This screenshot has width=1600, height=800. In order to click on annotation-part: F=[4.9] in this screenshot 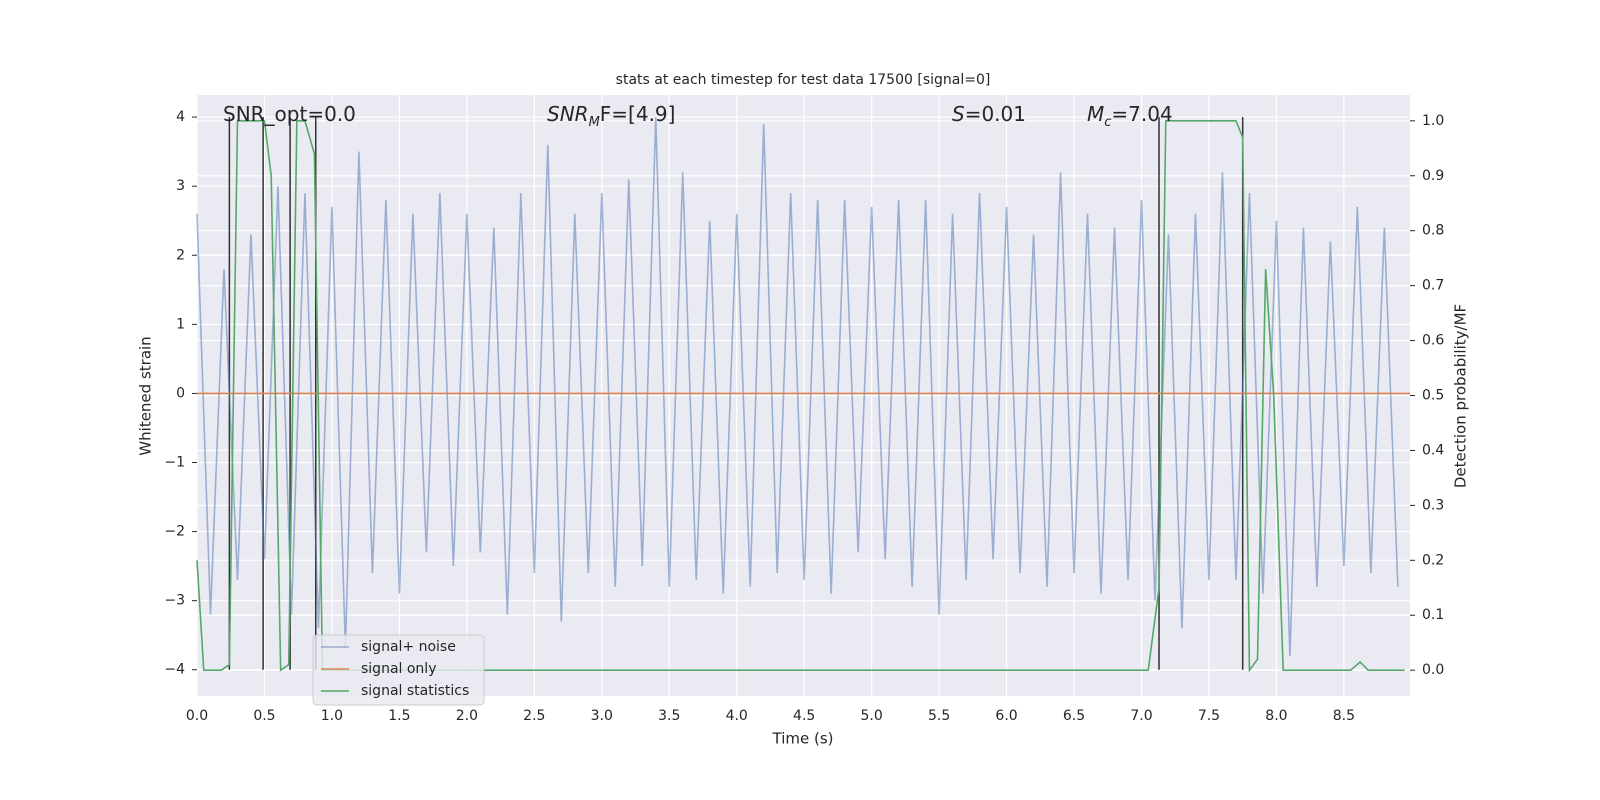, I will do `click(638, 114)`.